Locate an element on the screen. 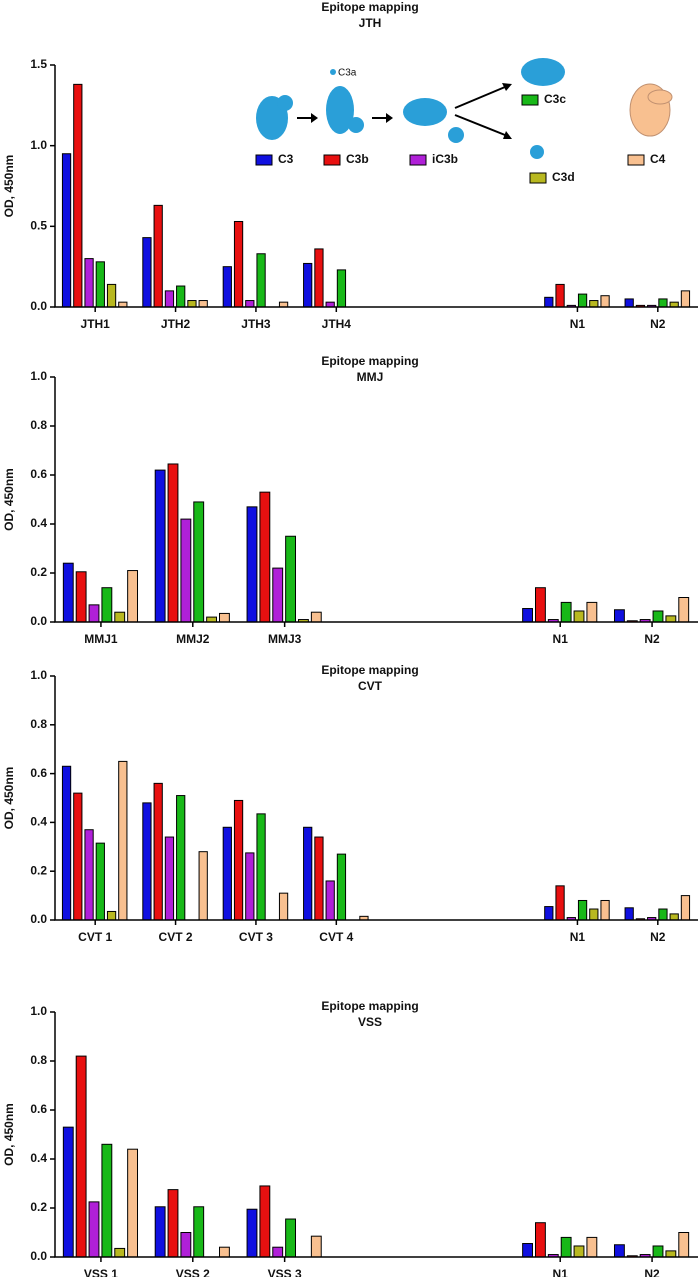  x-tick-label: CVT 2 is located at coordinates (176, 937).